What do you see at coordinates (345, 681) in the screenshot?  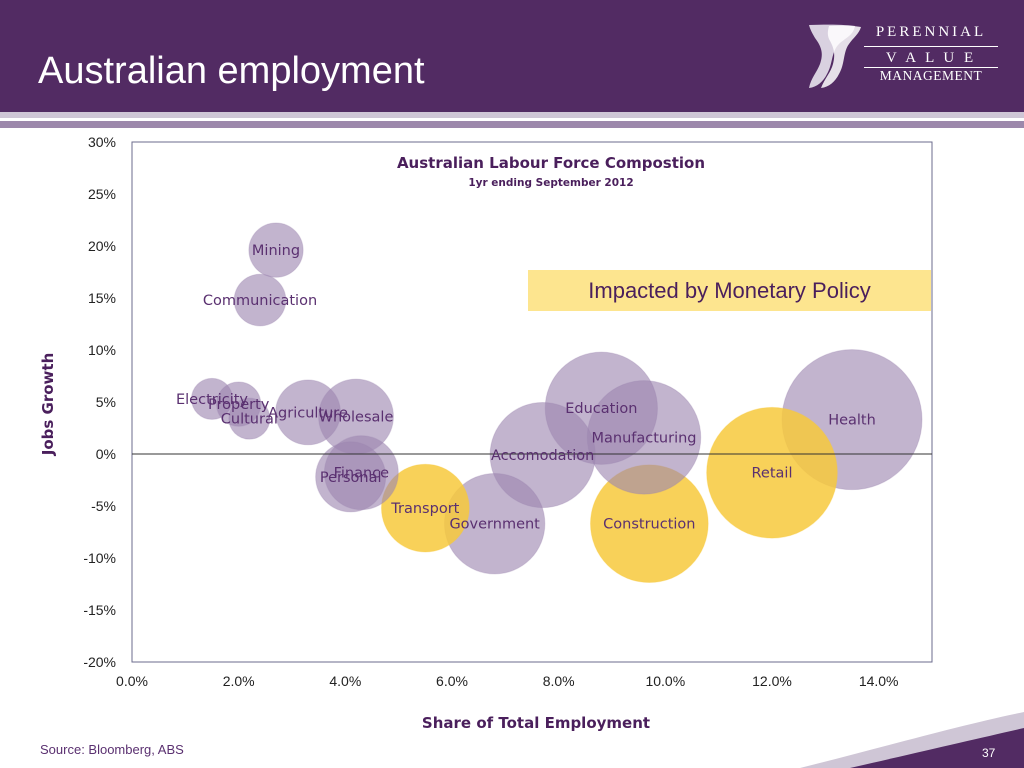 I see `x-tick-label: 4.0%` at bounding box center [345, 681].